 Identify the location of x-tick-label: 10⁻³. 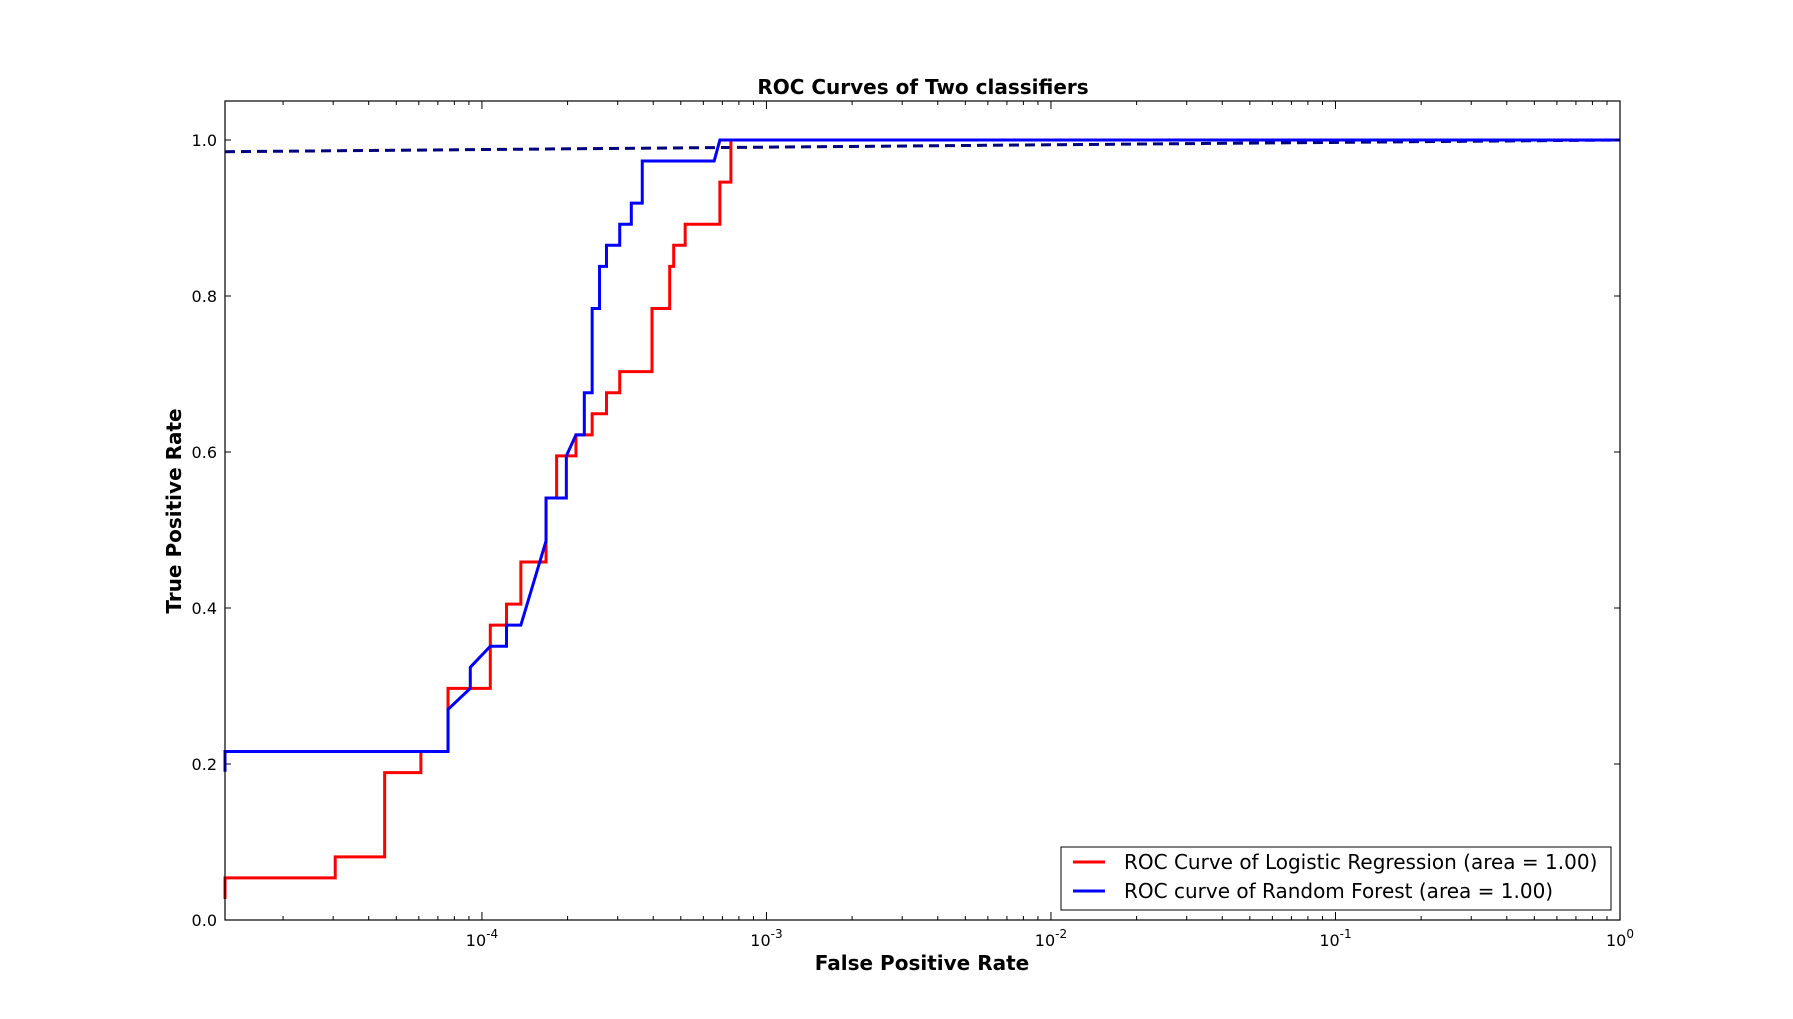
(766, 938).